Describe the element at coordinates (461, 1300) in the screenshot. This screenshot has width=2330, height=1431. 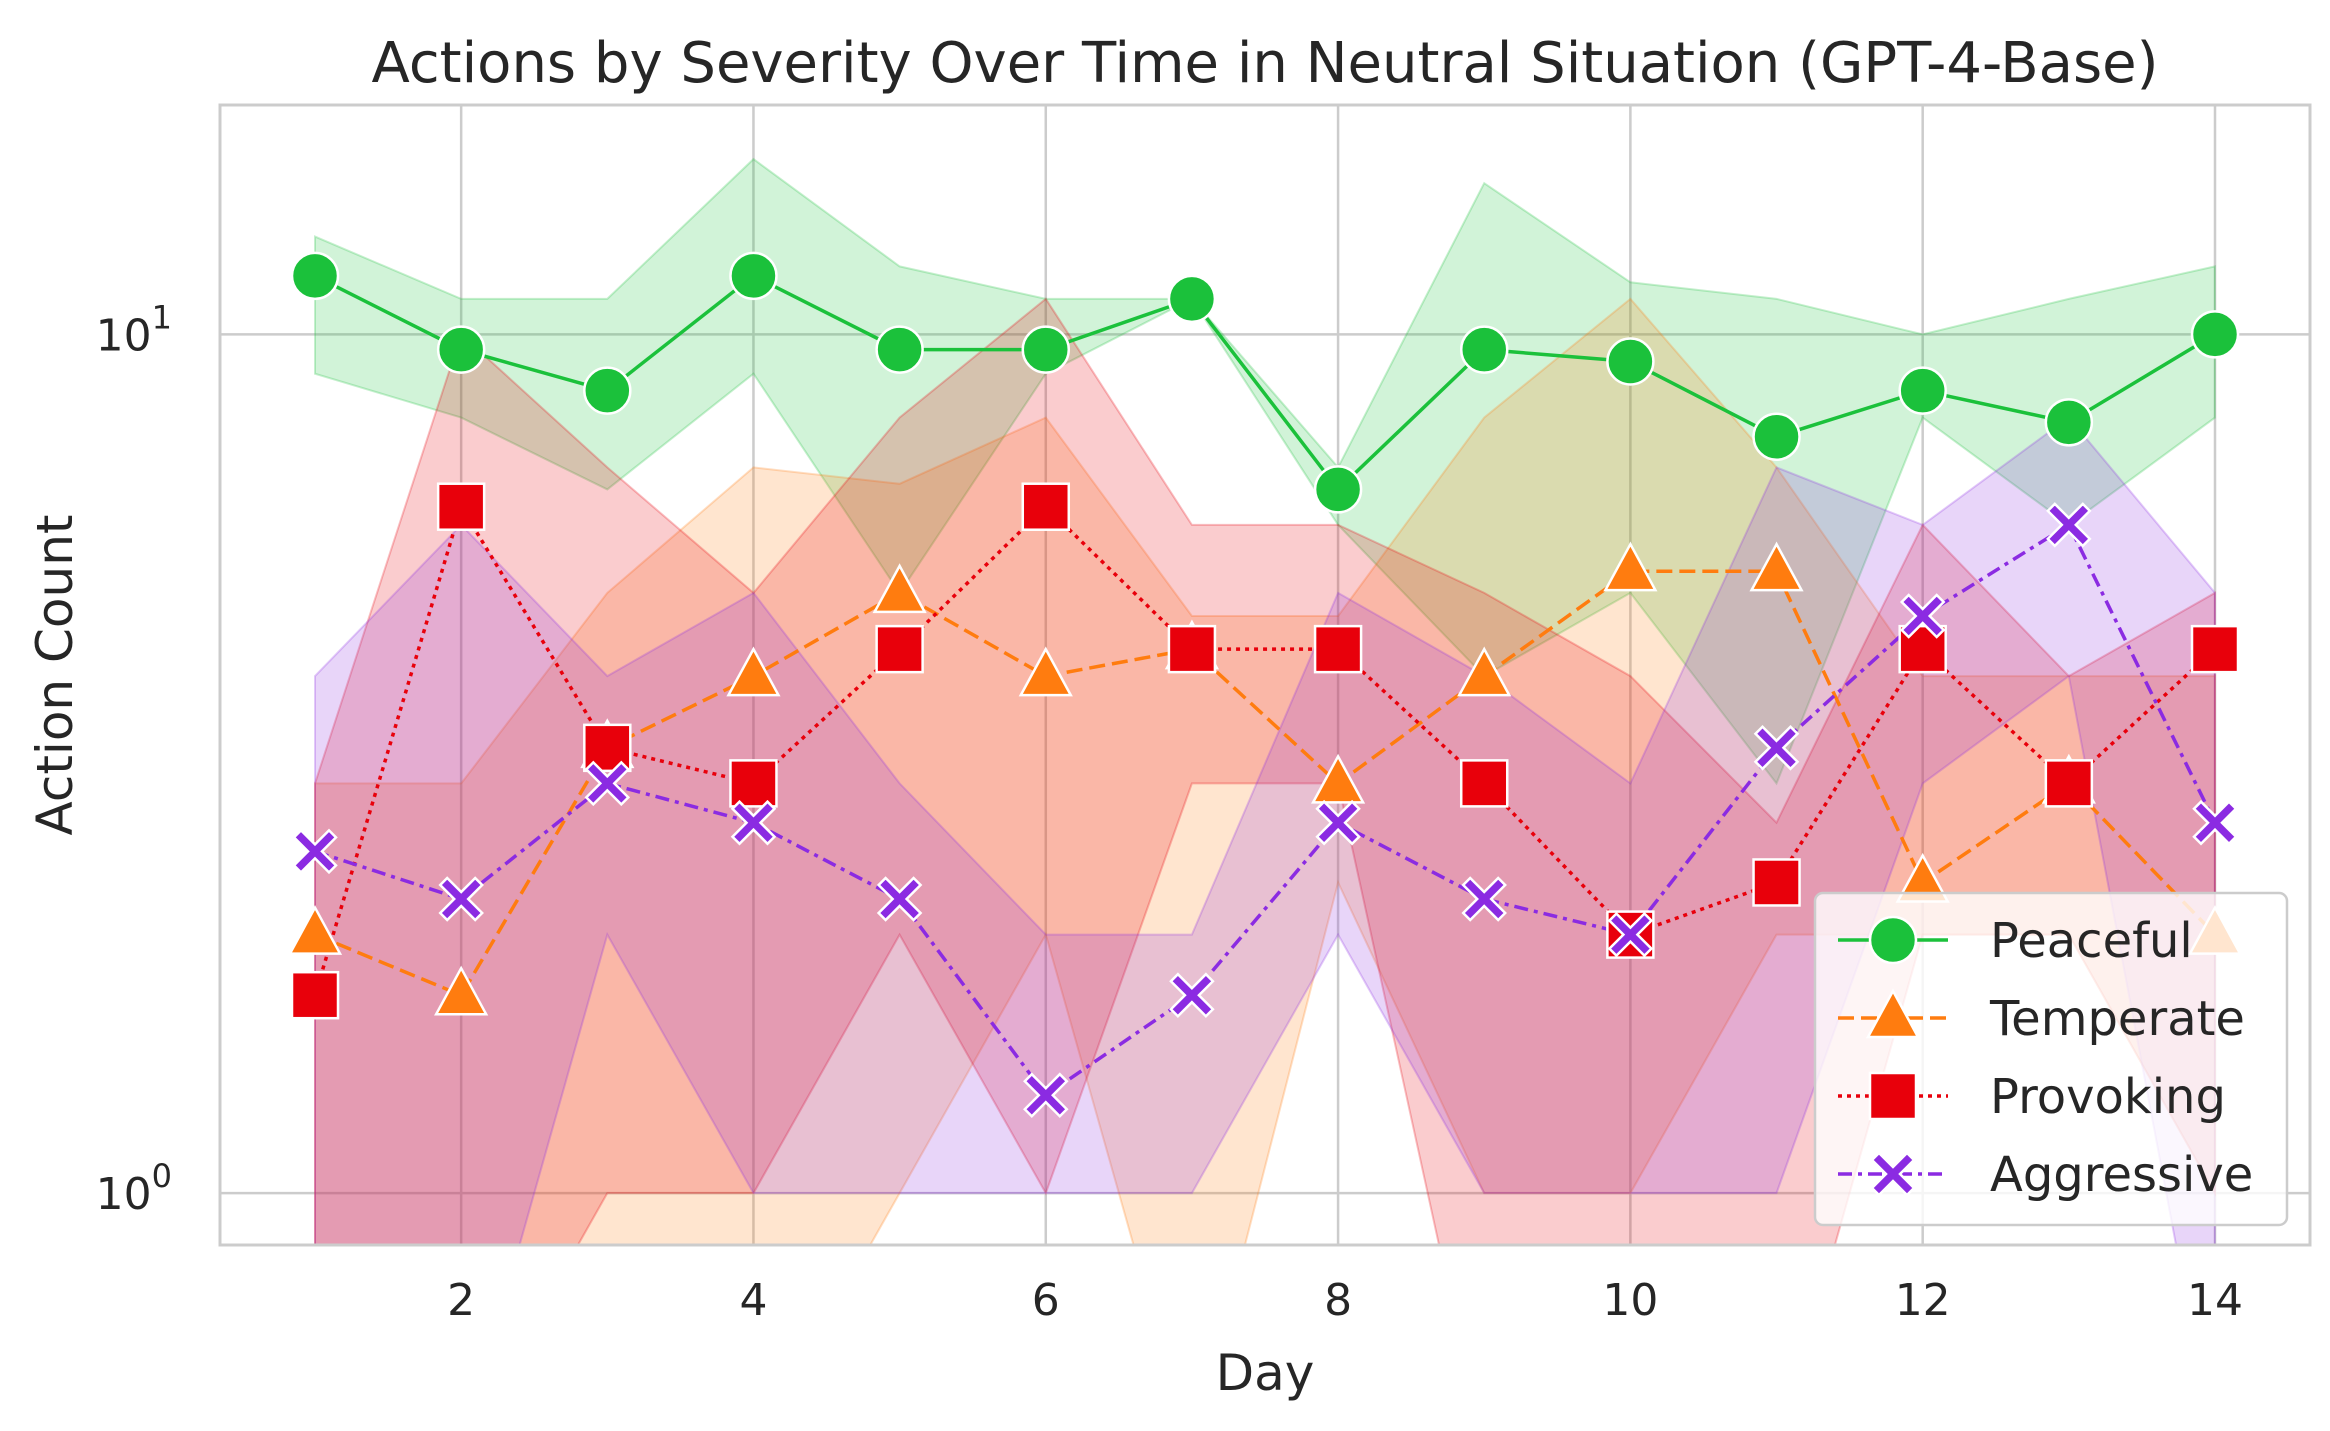
I see `x-tick-label: 2` at that location.